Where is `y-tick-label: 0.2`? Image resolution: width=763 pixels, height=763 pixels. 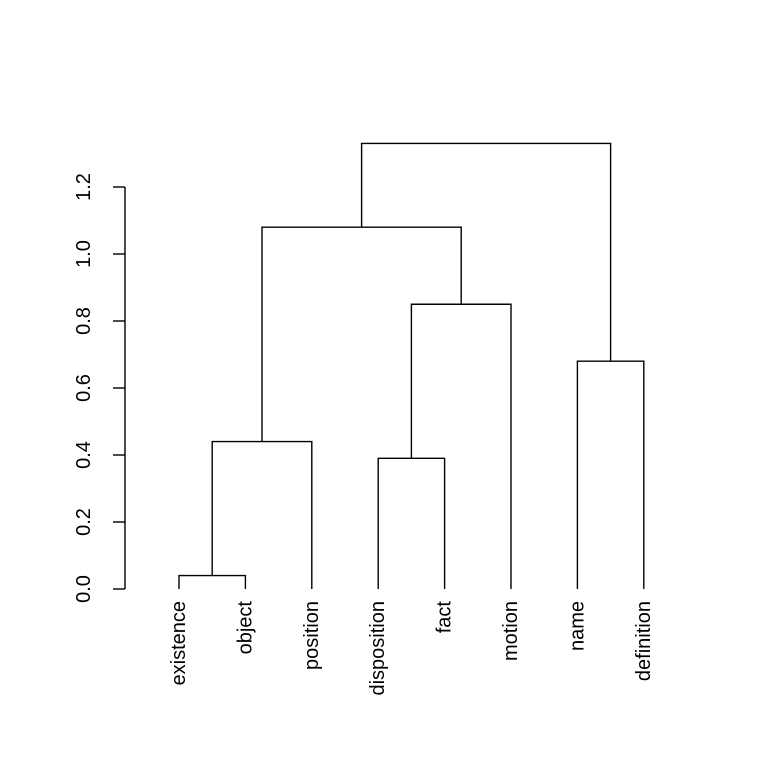
y-tick-label: 0.2 is located at coordinates (84, 522).